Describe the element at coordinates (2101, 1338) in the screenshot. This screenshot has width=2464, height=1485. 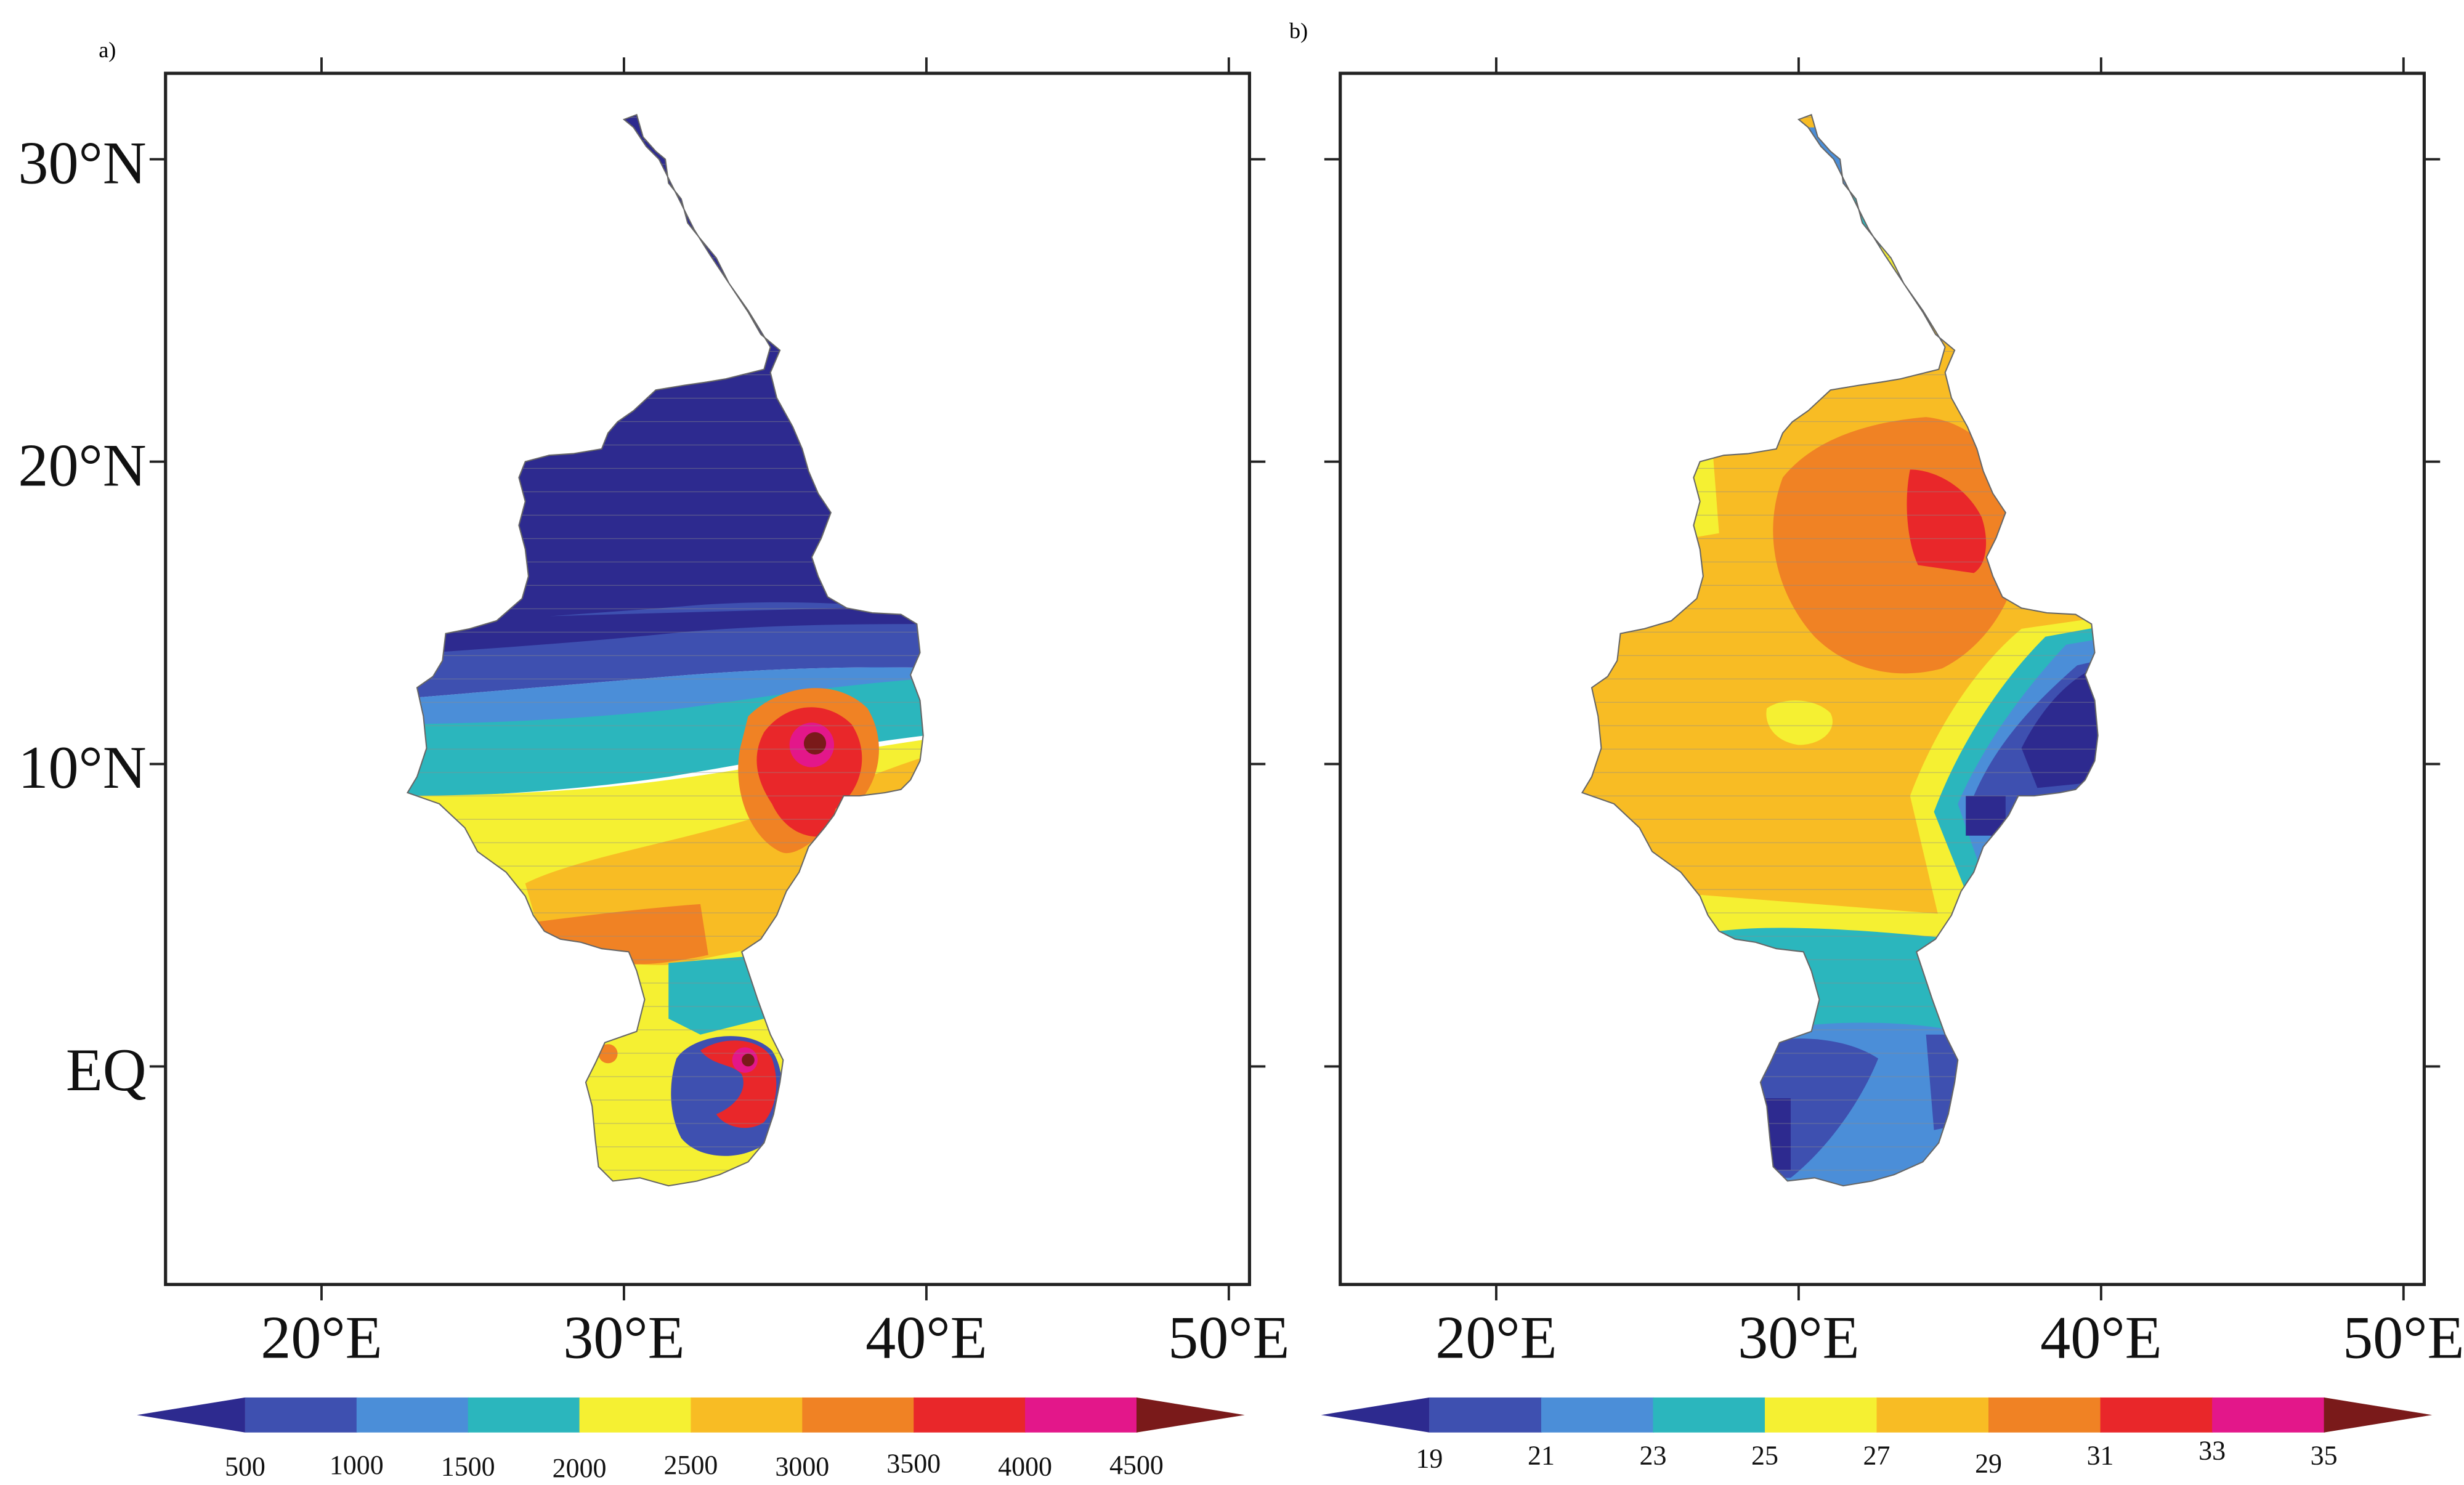
I see `panel-b-lon-40e: 40°E` at that location.